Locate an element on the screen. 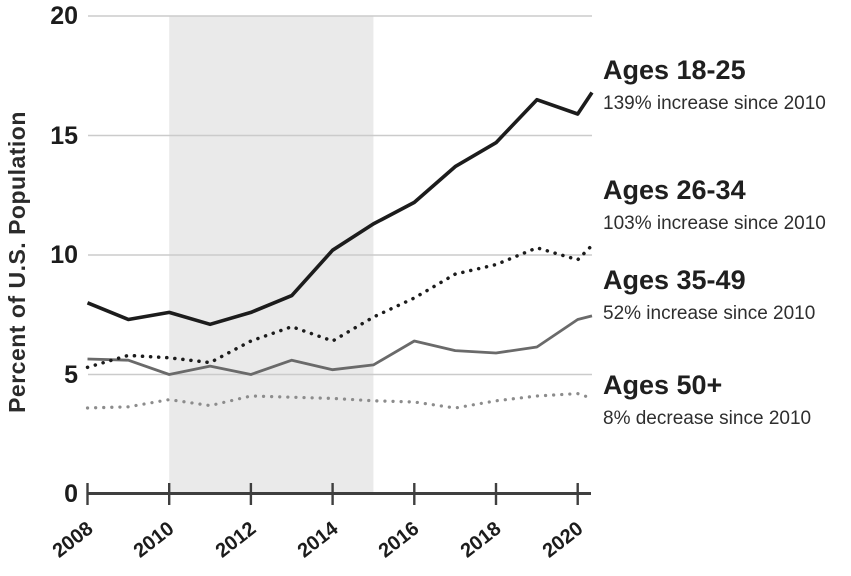  legend-annotation: 139% increase since 2010 is located at coordinates (714, 103).